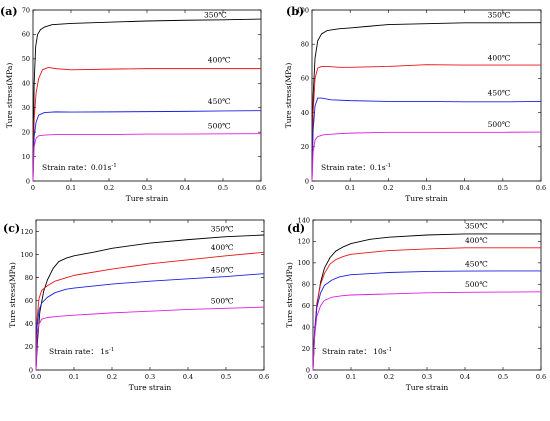 Image resolution: width=550 pixels, height=421 pixels. I want to click on panel-letter: (a), so click(9, 11).